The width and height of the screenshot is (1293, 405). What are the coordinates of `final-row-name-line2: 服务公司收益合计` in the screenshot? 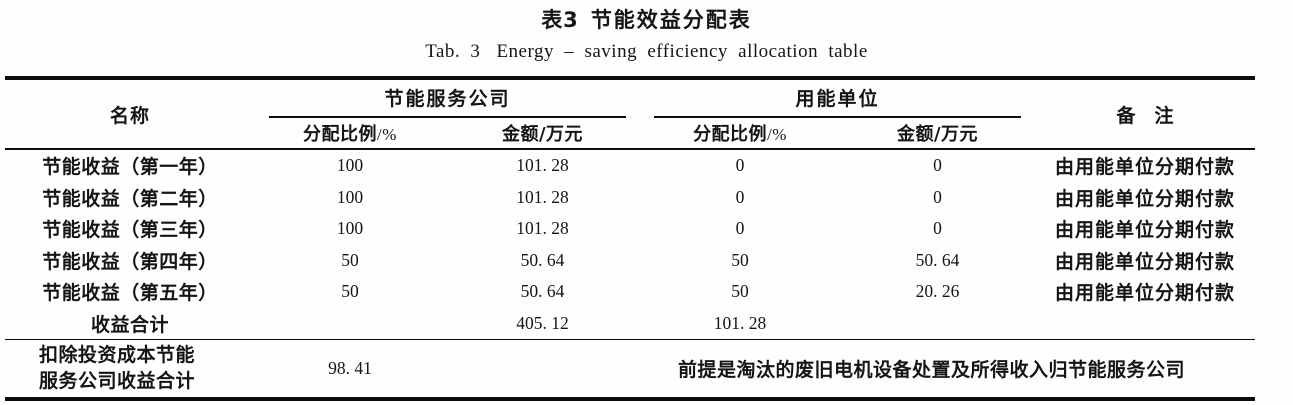 It's located at (117, 380).